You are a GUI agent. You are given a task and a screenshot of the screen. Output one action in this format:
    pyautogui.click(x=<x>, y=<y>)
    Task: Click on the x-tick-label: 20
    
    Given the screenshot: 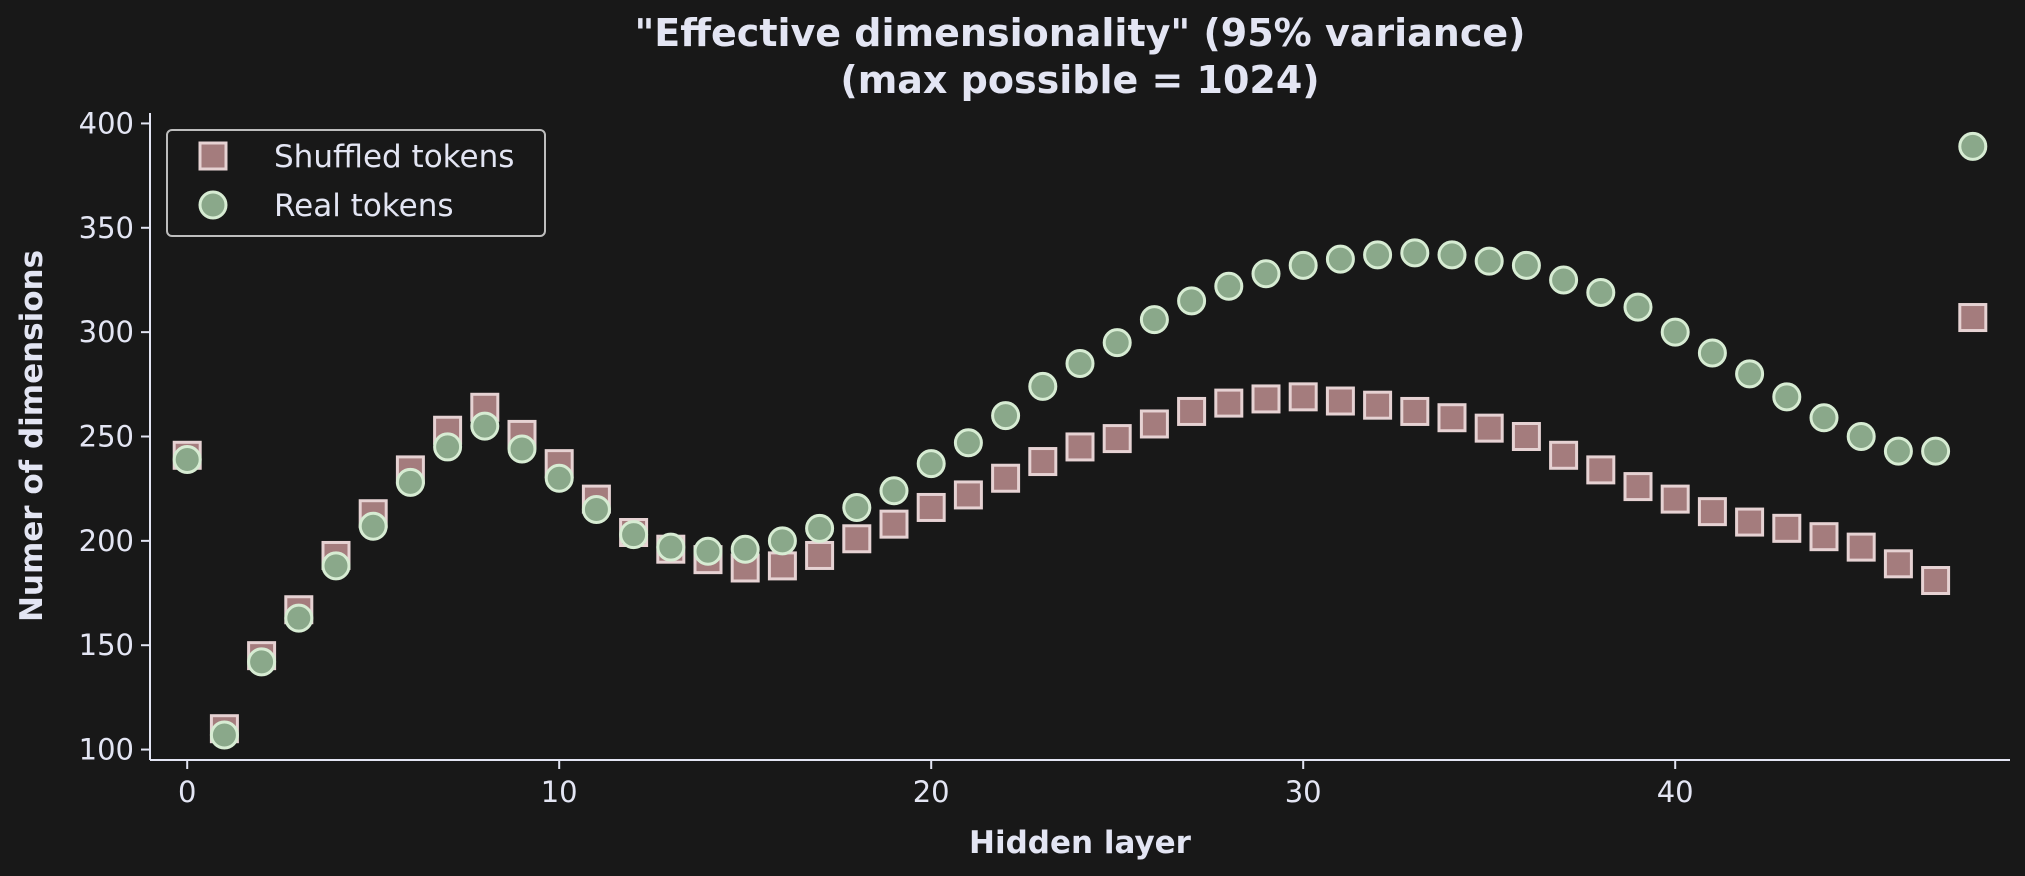 What is the action you would take?
    pyautogui.click(x=931, y=792)
    